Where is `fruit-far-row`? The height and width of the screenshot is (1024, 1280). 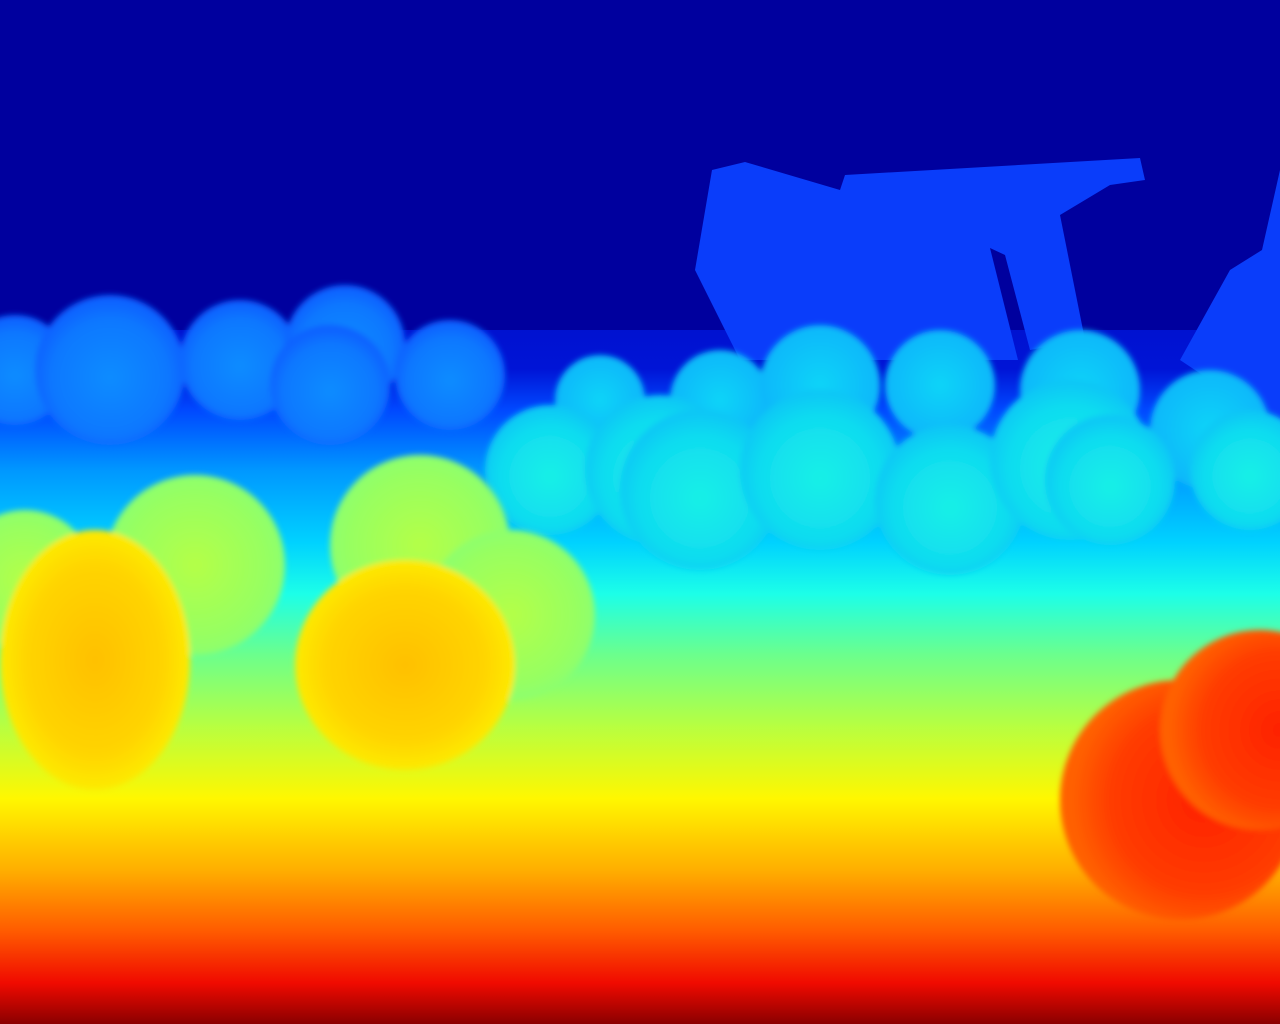
fruit-far-row is located at coordinates (252, 365).